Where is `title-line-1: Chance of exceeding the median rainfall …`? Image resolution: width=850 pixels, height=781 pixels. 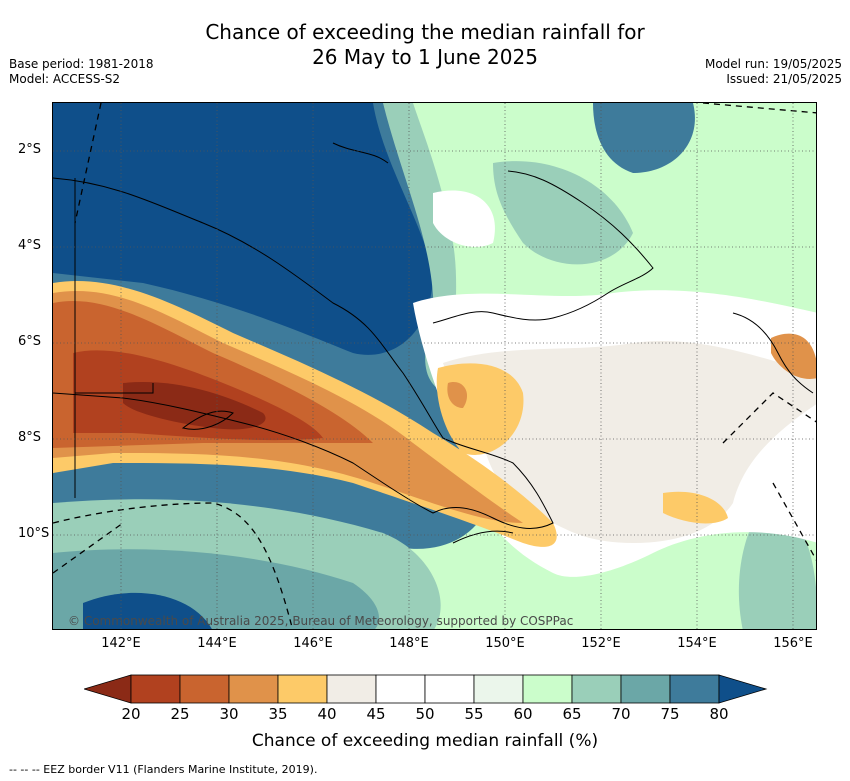
title-line-1: Chance of exceeding the median rainfall … is located at coordinates (425, 32).